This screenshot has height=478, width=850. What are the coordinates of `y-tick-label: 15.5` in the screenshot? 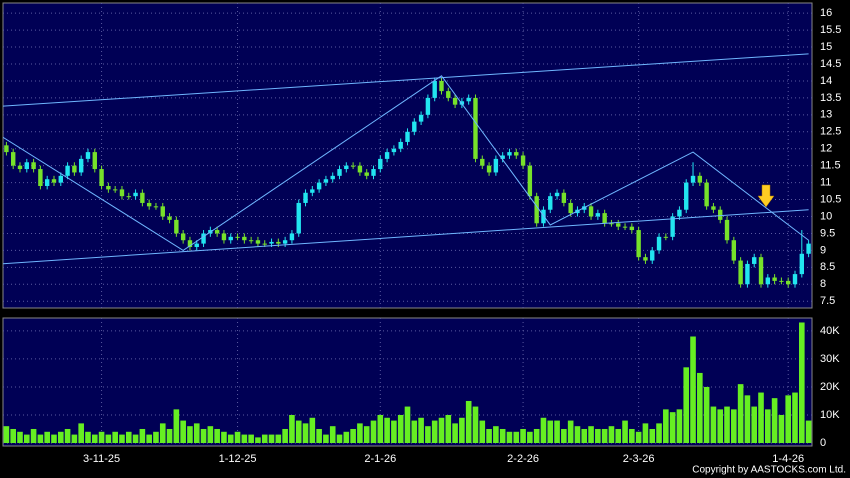 It's located at (830, 30).